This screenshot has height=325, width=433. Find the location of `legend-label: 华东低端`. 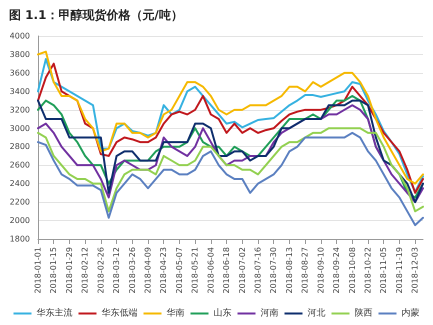

legend-label: 华东低端 is located at coordinates (120, 313).